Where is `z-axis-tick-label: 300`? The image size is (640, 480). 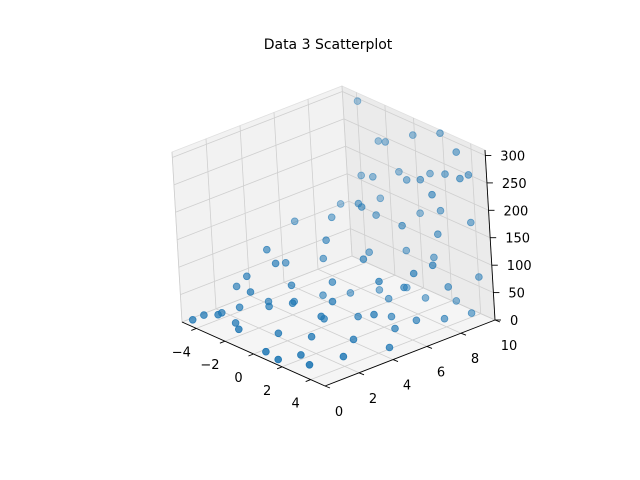 z-axis-tick-label: 300 is located at coordinates (512, 157).